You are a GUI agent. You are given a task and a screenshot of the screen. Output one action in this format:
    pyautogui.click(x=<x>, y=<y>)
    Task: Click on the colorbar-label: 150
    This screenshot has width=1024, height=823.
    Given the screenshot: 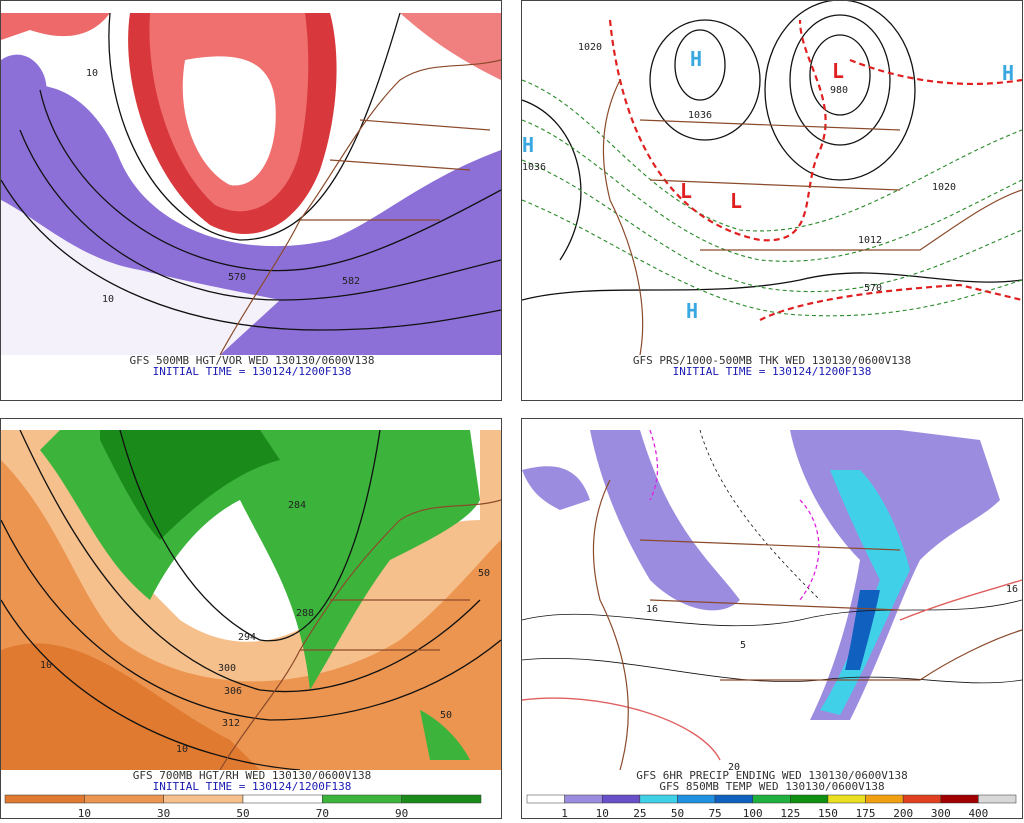 What is the action you would take?
    pyautogui.click(x=828, y=813)
    